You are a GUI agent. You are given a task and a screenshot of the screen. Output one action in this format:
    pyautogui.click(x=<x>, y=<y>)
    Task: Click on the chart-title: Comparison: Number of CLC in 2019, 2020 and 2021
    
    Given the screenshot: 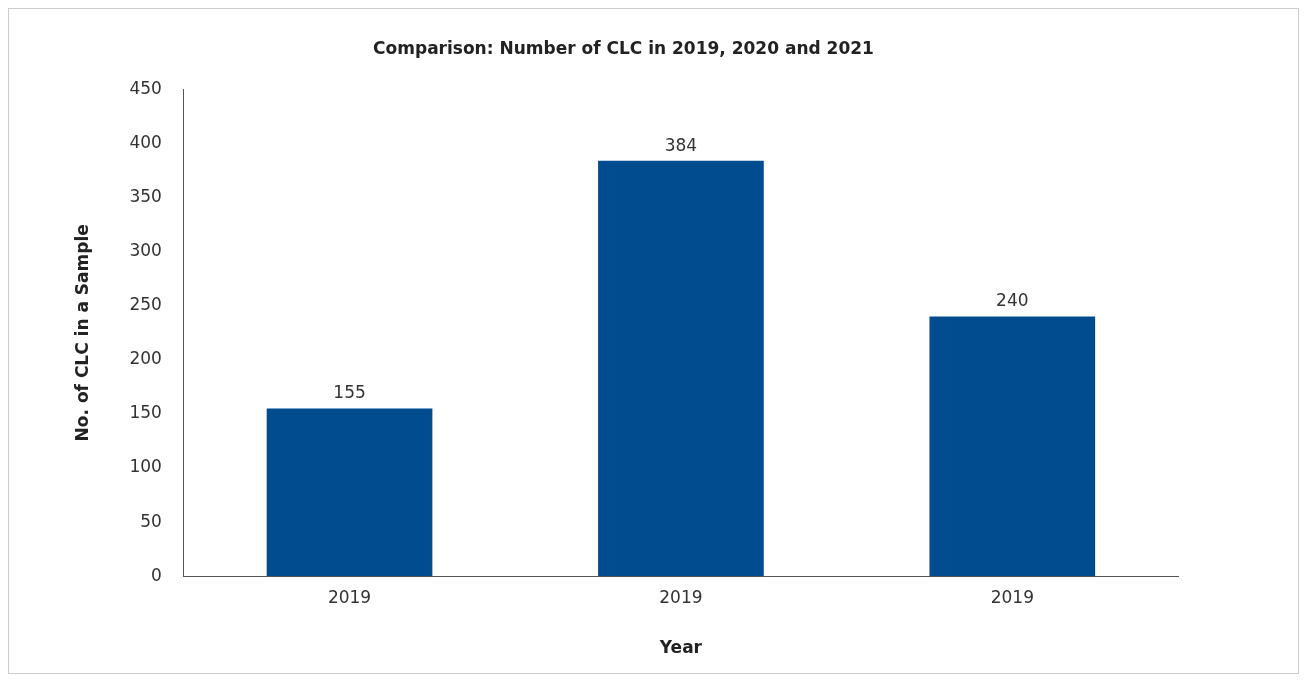 What is the action you would take?
    pyautogui.click(x=623, y=47)
    